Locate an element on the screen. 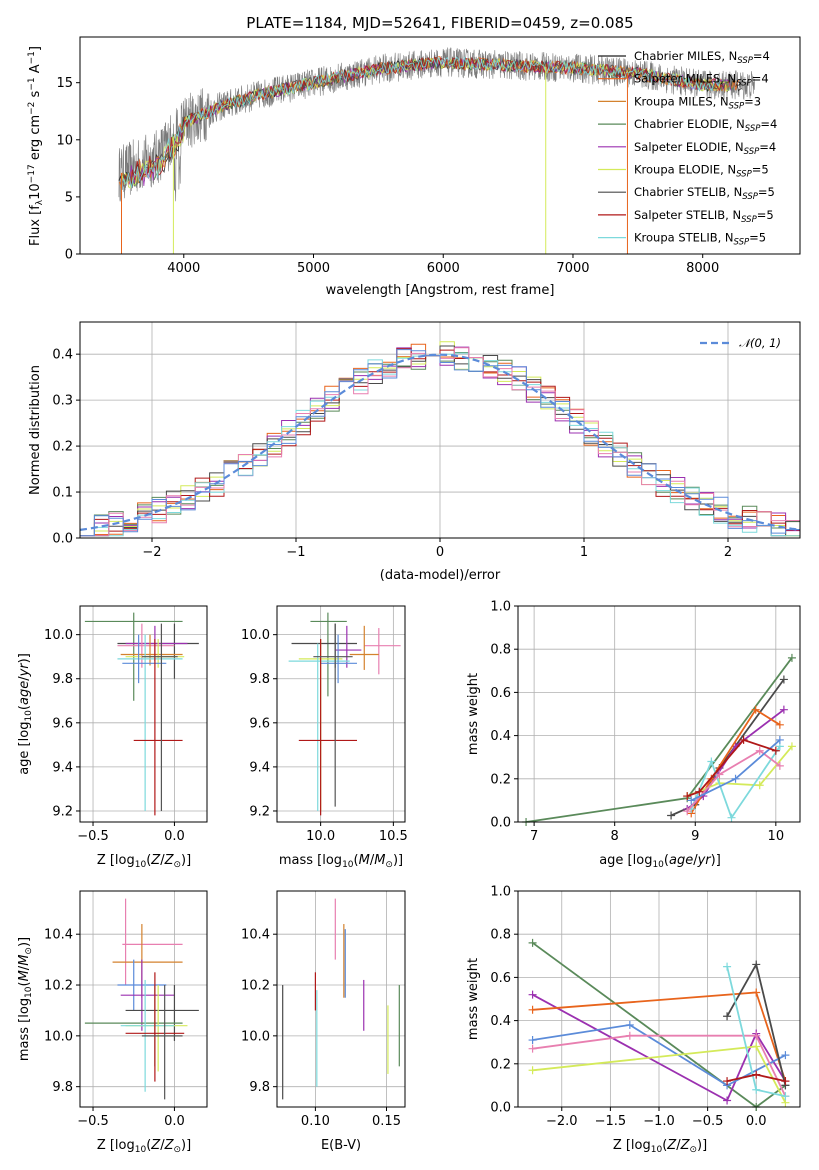  residual-xlabel: (data-model)/error is located at coordinates (440, 575).